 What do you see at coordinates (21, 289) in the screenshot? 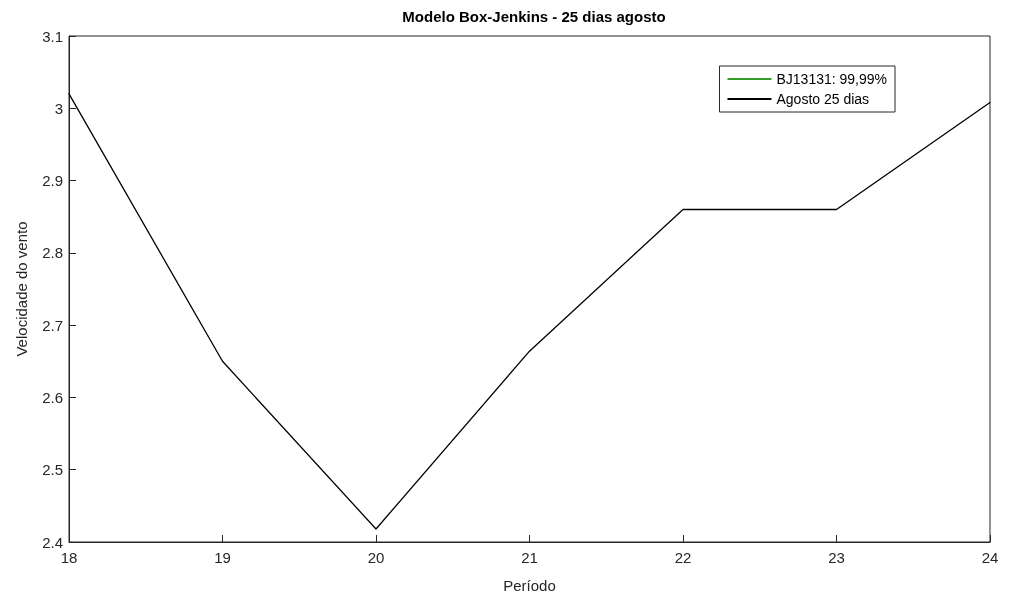
I see `y-axis-title: Velocidade do vento` at bounding box center [21, 289].